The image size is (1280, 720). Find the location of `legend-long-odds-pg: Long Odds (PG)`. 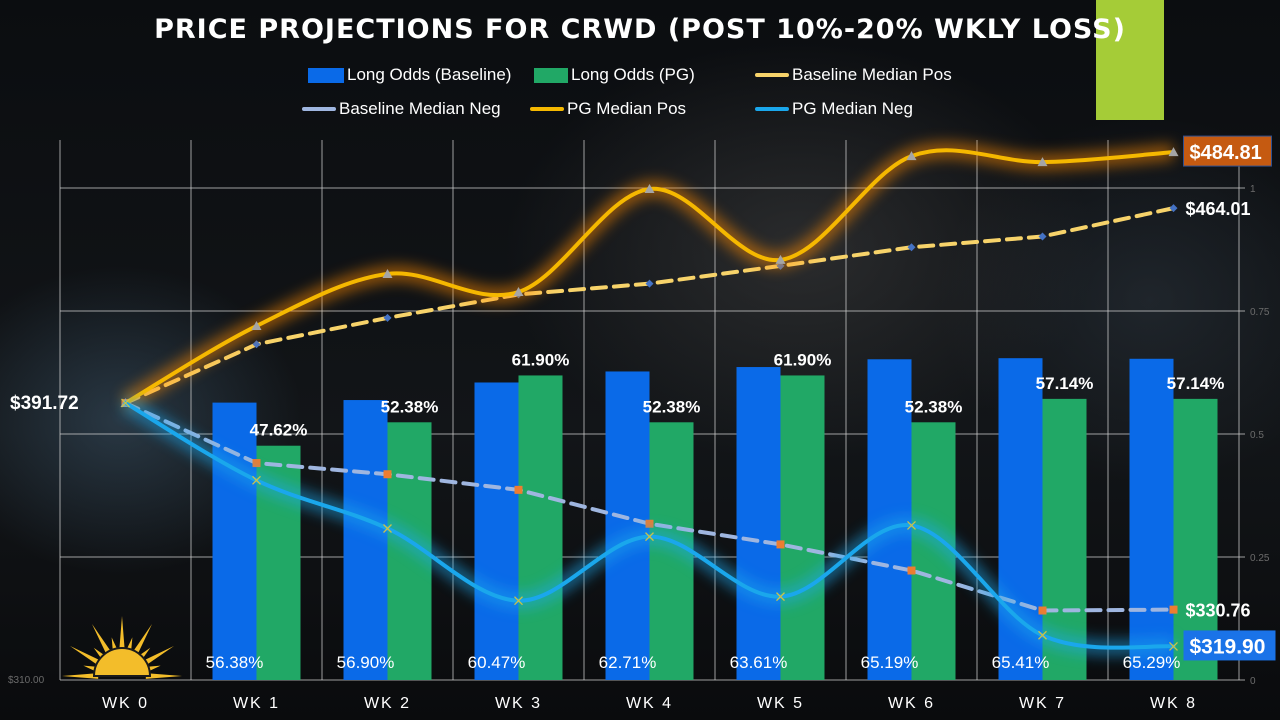

legend-long-odds-pg: Long Odds (PG) is located at coordinates (614, 75).